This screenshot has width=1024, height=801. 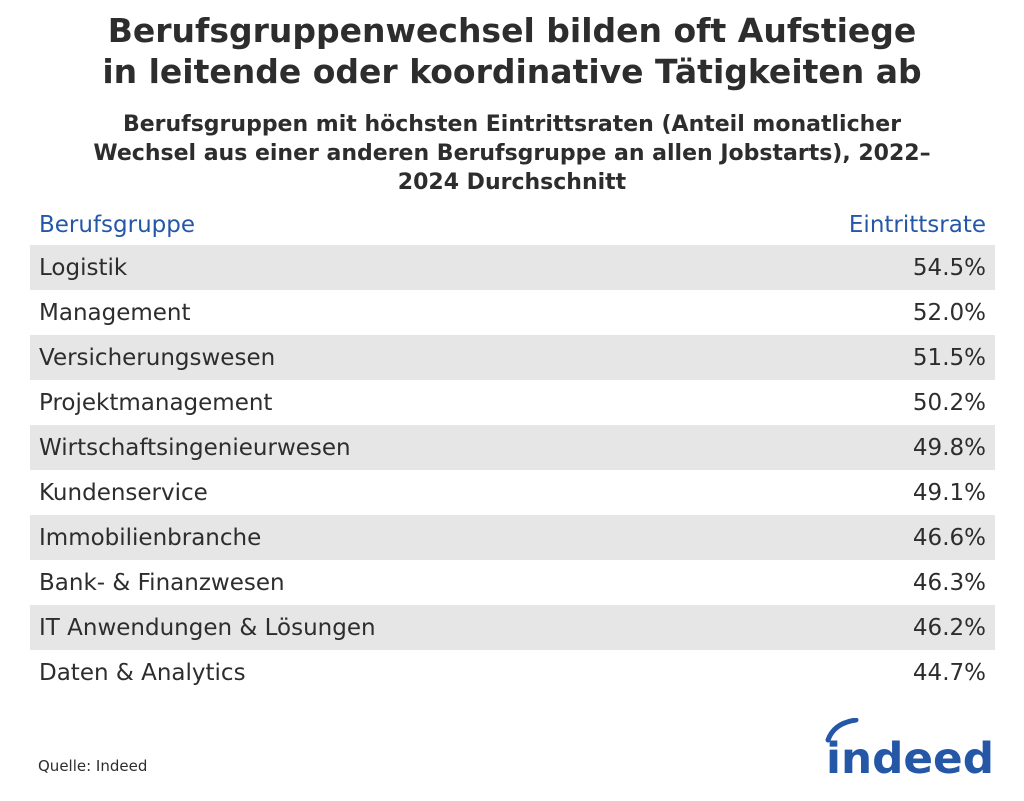 I want to click on table-row: Wirtschaftsingenieurwesen 49.8%, so click(x=512, y=447).